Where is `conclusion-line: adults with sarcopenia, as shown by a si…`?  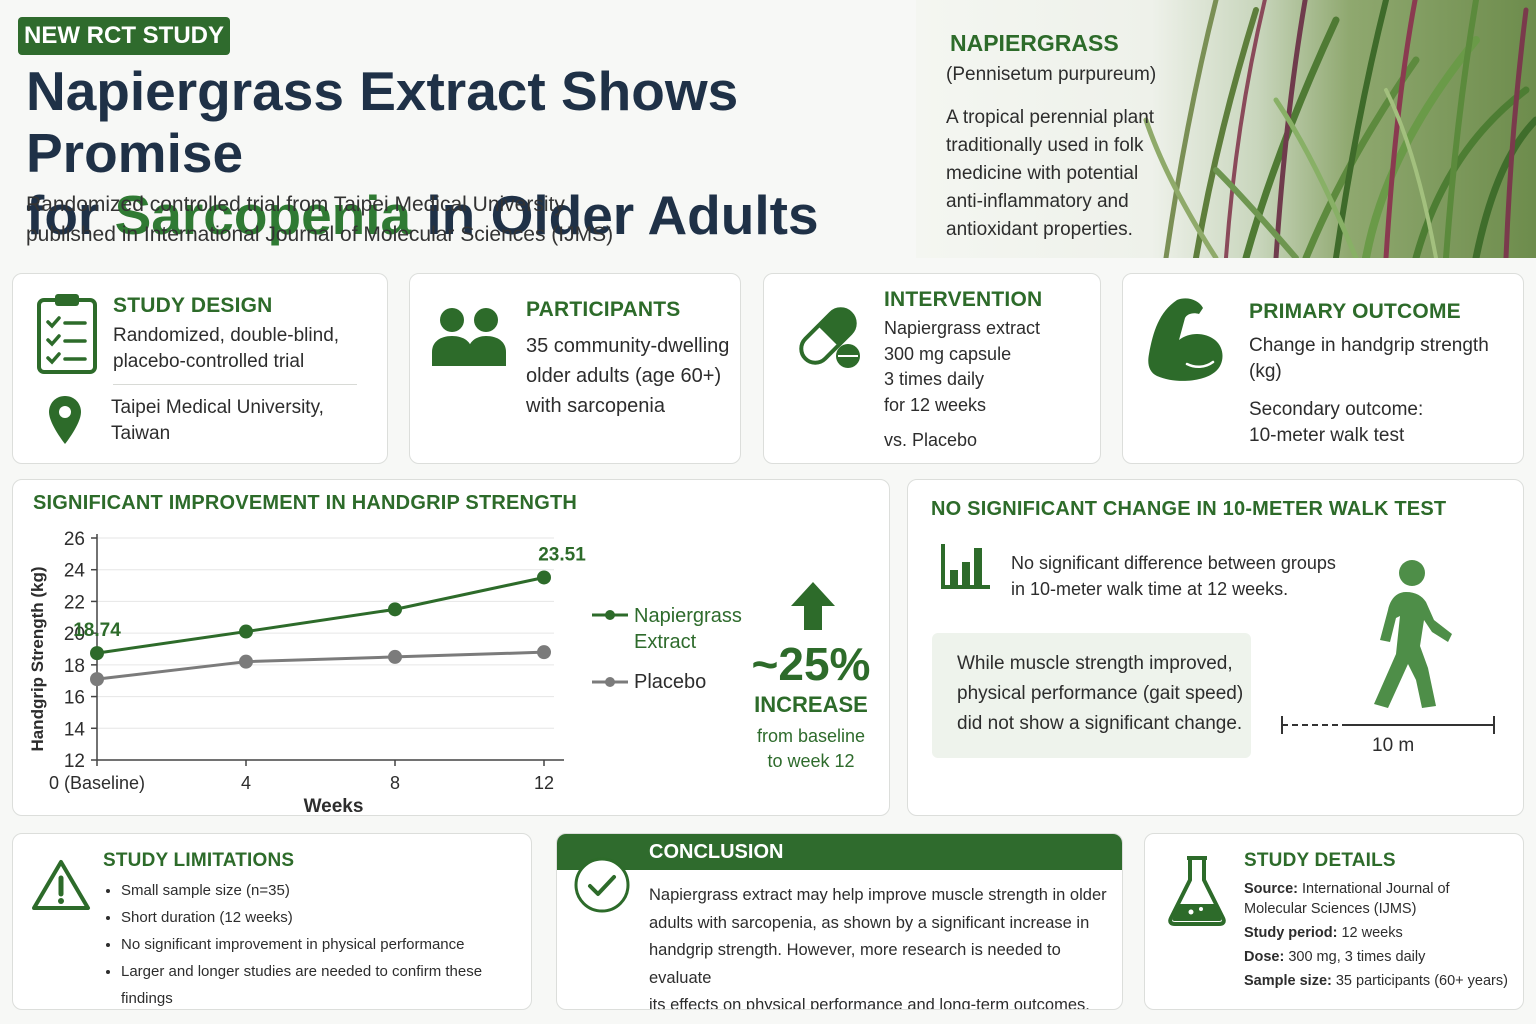 conclusion-line: adults with sarcopenia, as shown by a si… is located at coordinates (869, 922).